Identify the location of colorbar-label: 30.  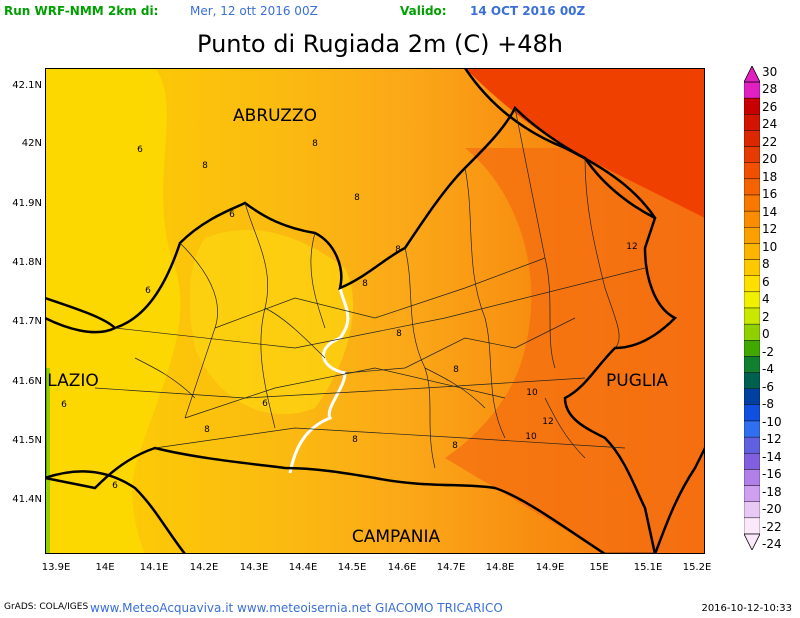
(770, 72).